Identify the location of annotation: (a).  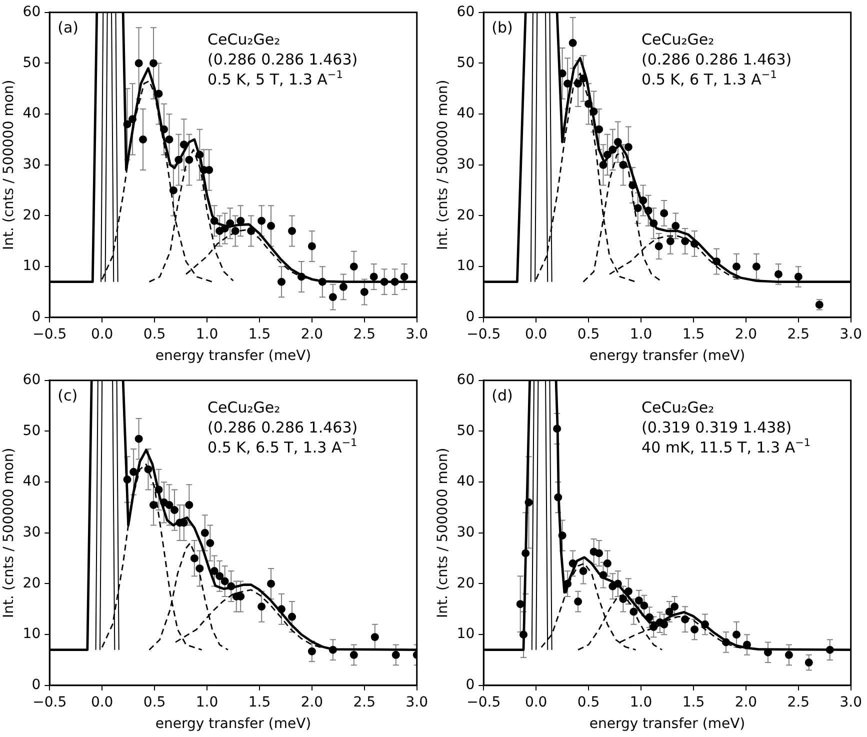
(68, 27).